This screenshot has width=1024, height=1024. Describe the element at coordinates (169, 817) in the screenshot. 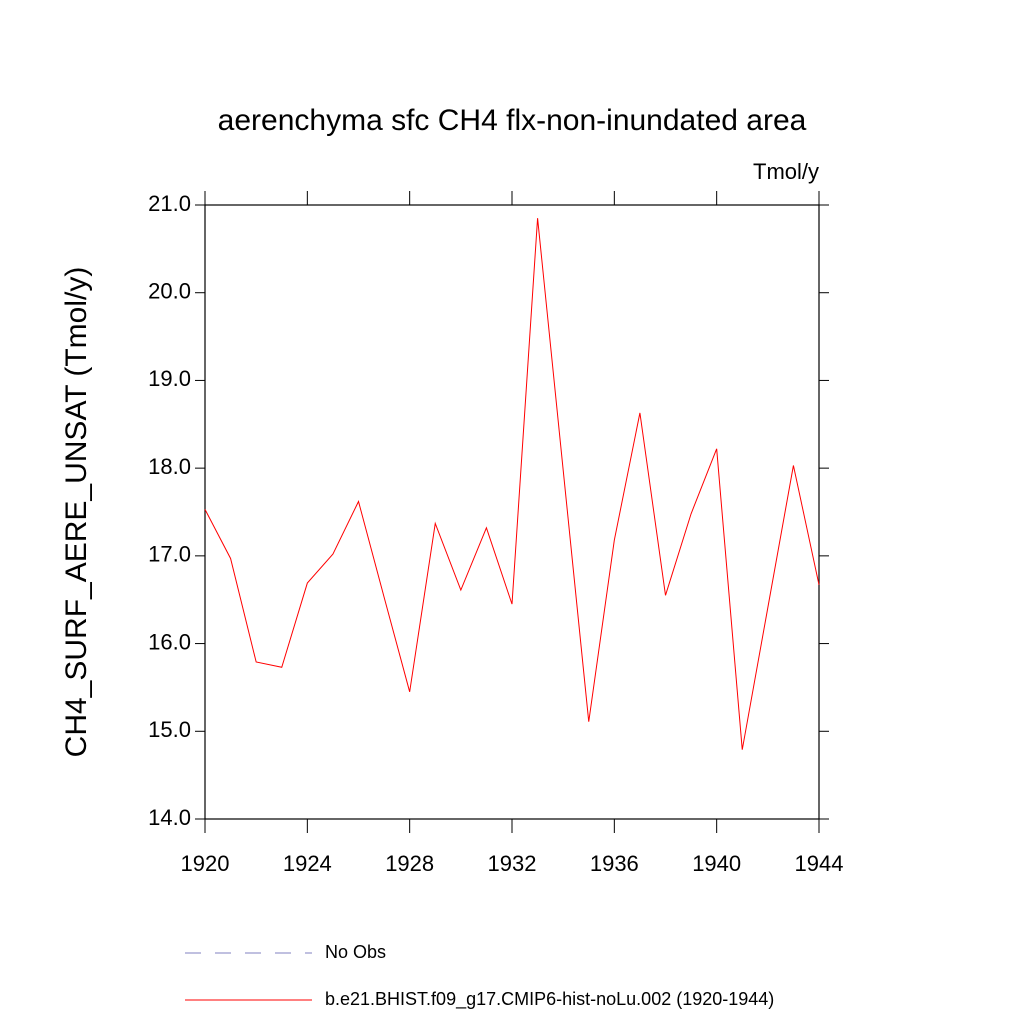

I see `y-tick-label: 14.0` at that location.